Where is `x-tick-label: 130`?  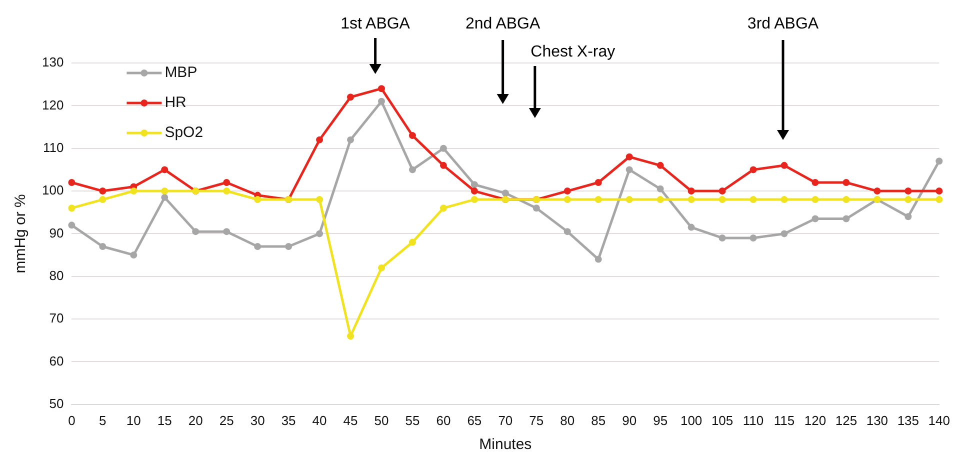
x-tick-label: 130 is located at coordinates (877, 420).